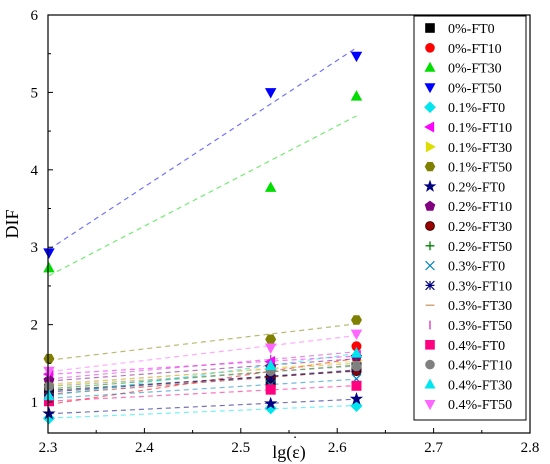 The height and width of the screenshot is (464, 550). I want to click on x-tick-label: 2.7, so click(433, 448).